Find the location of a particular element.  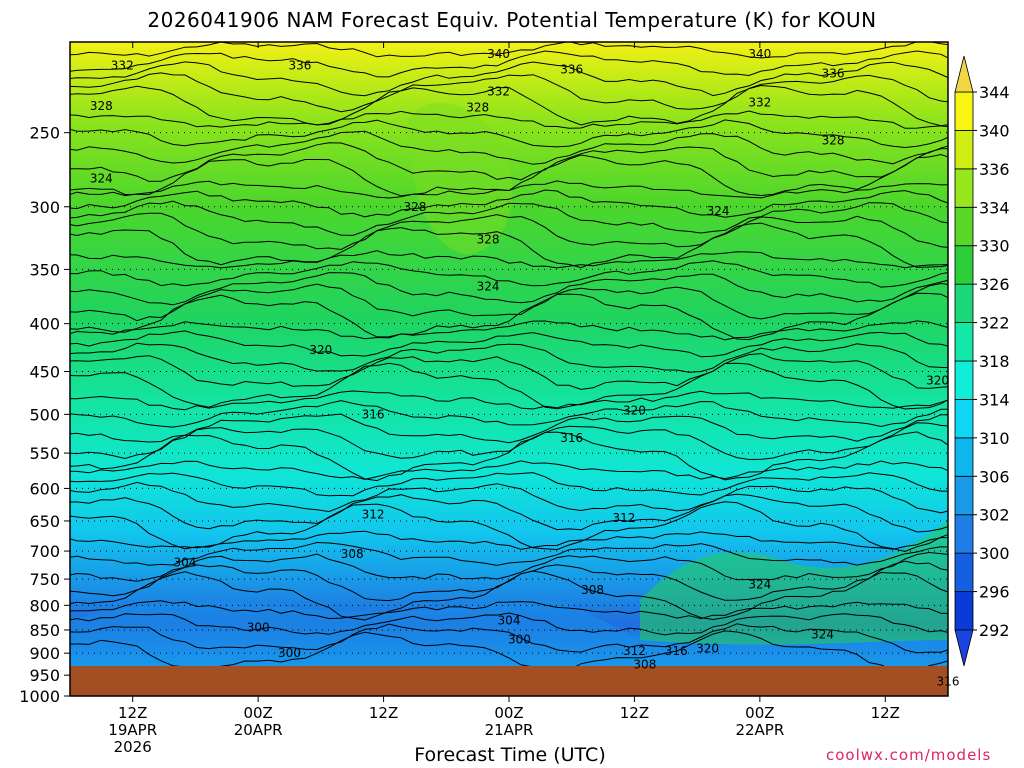

y-tick-label-650: 650 is located at coordinates (44, 521).